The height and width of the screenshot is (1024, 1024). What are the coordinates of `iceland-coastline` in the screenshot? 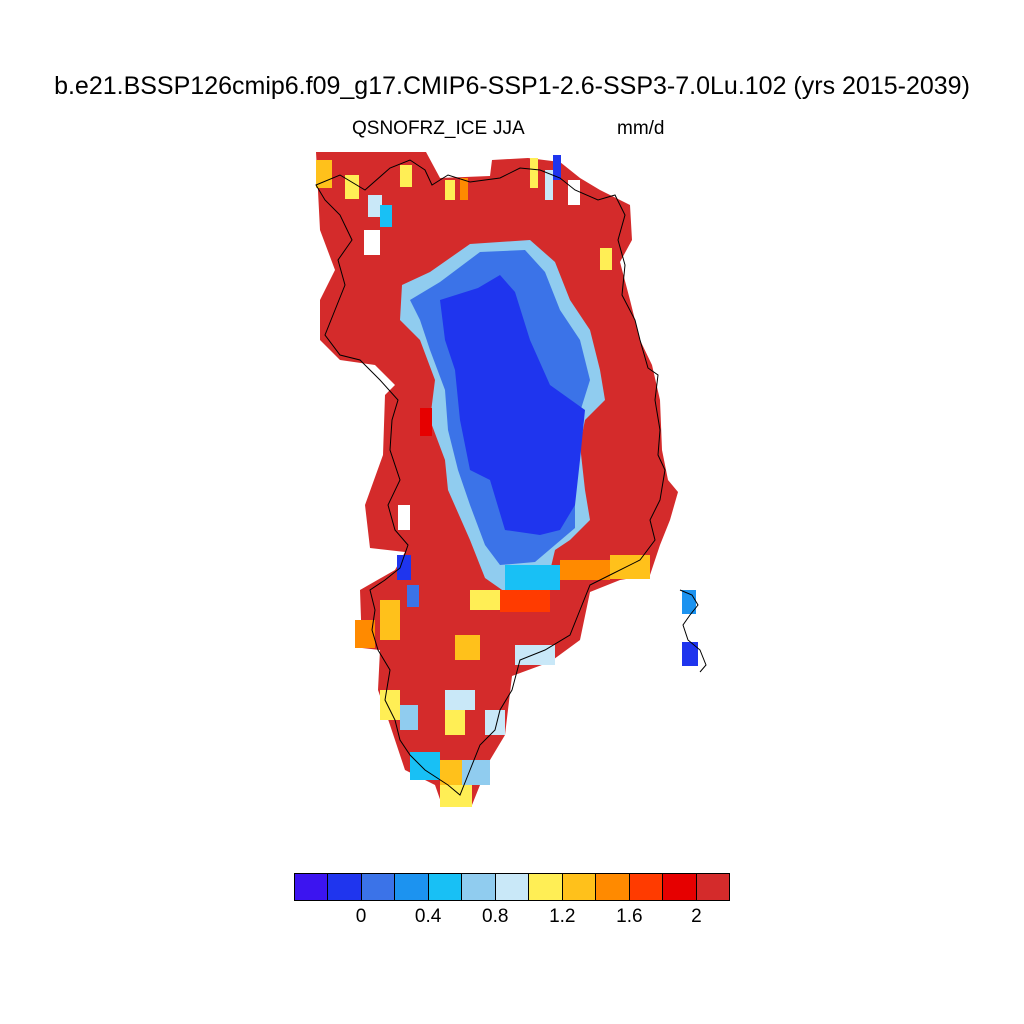 It's located at (693, 631).